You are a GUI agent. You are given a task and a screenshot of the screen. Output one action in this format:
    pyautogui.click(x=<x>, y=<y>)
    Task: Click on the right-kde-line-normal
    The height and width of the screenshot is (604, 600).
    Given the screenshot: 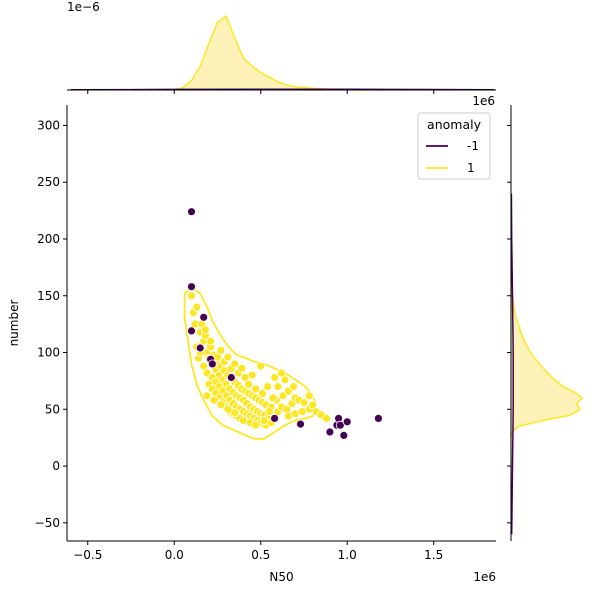 What is the action you would take?
    pyautogui.click(x=547, y=361)
    